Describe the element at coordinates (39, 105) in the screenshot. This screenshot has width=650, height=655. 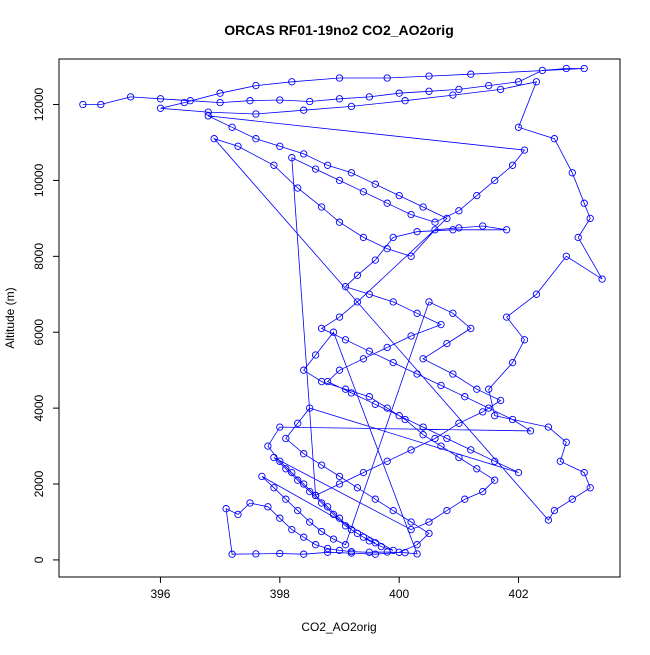
I see `y-tick-label: 12000` at that location.